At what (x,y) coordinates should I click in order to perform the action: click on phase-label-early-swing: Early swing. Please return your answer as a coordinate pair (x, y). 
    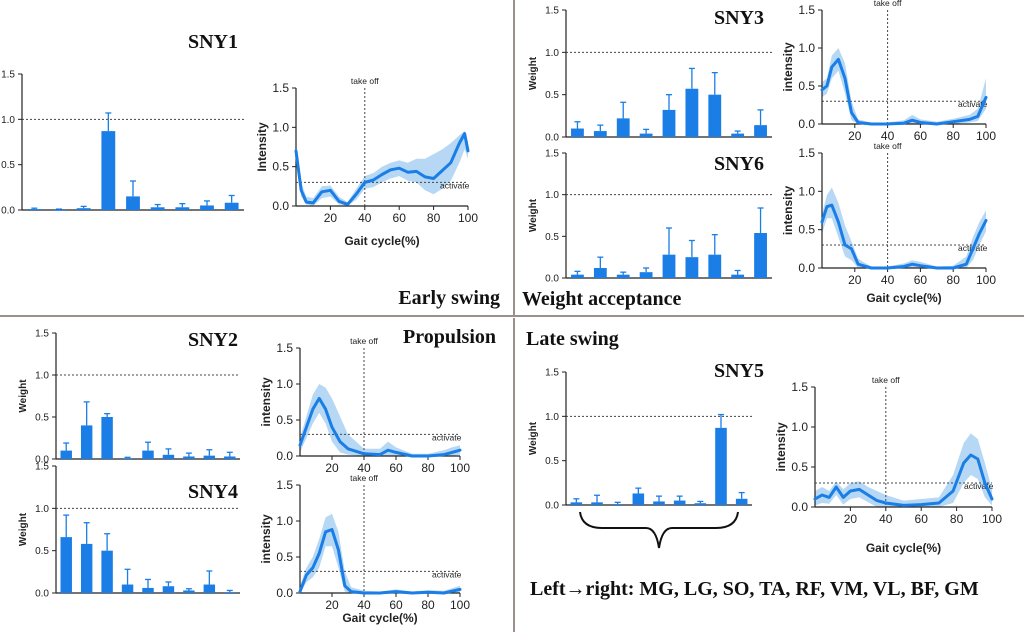
    Looking at the image, I should click on (449, 298).